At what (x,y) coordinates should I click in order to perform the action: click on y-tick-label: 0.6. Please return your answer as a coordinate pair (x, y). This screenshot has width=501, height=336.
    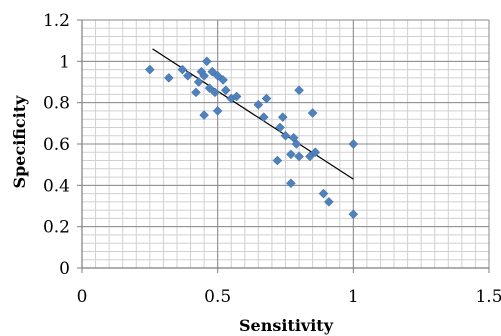
    Looking at the image, I should click on (56, 145).